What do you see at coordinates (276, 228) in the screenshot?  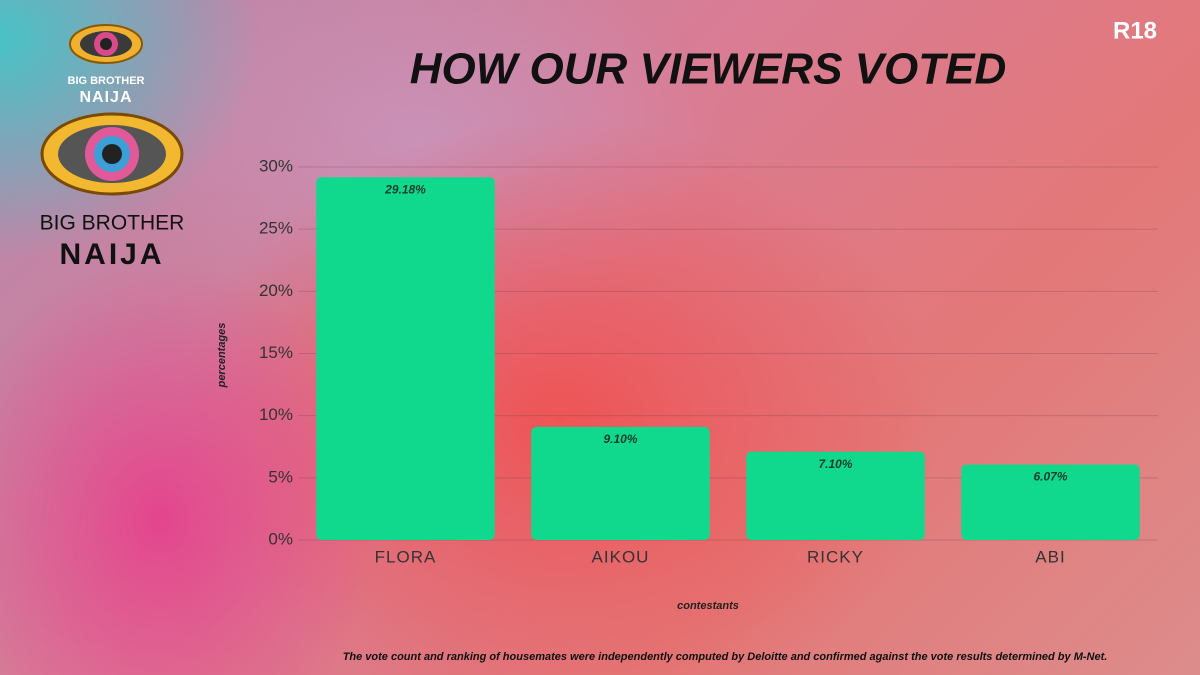 I see `y-tick-label: 25%` at bounding box center [276, 228].